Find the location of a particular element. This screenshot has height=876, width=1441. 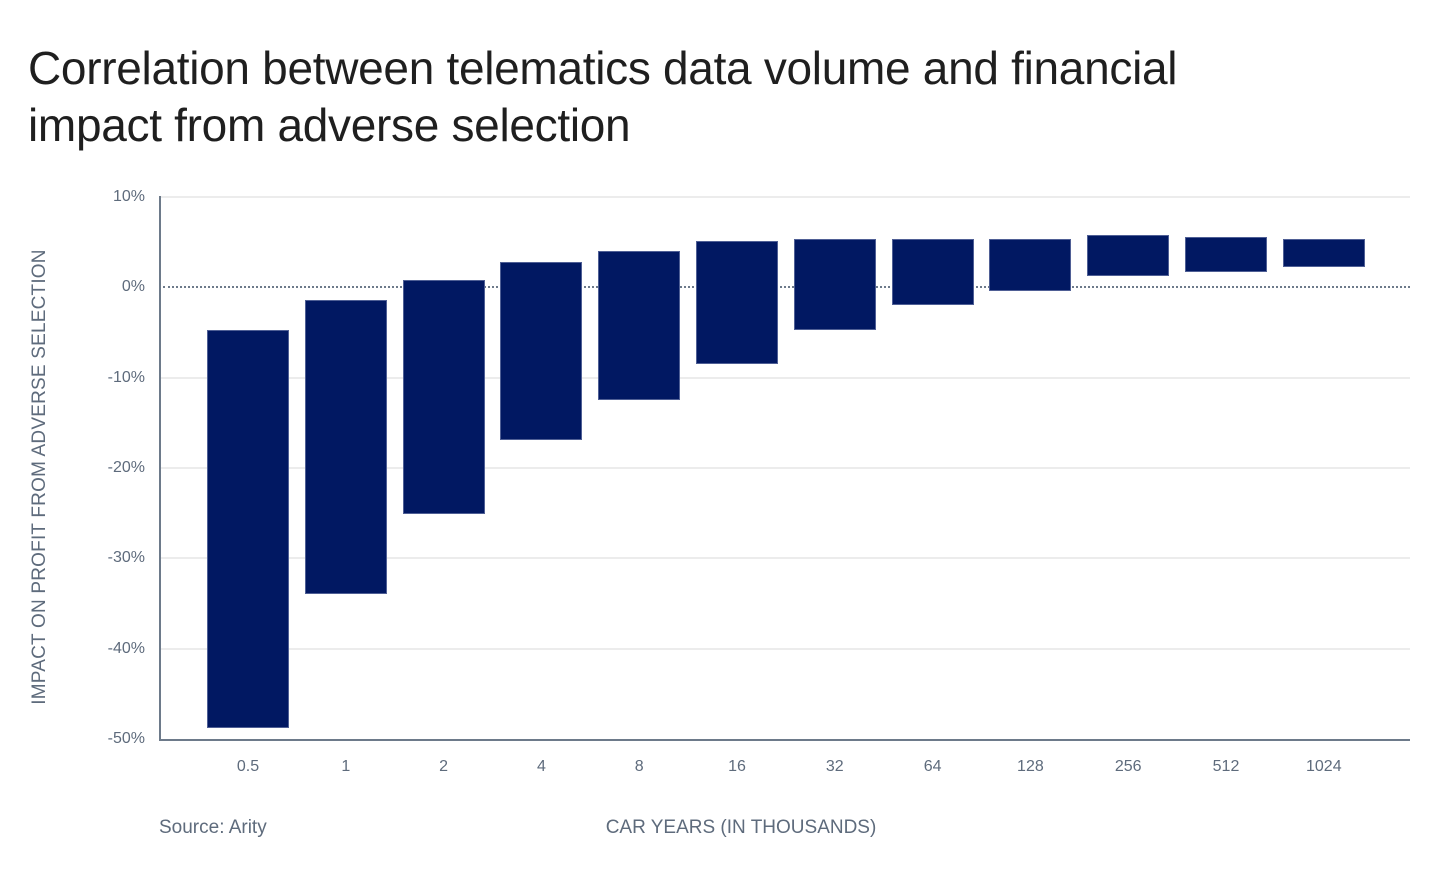

x-tick-label: 2 is located at coordinates (444, 766).